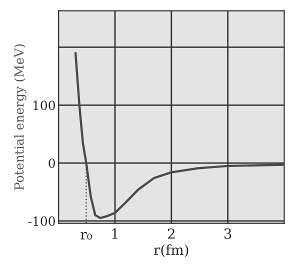  I want to click on x-tick-label: 1, so click(115, 233).